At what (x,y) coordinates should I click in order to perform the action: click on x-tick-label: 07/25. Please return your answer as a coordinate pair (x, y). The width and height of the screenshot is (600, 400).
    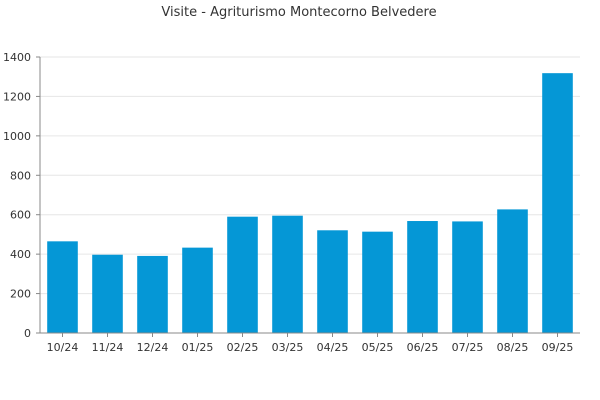
    Looking at the image, I should click on (468, 347).